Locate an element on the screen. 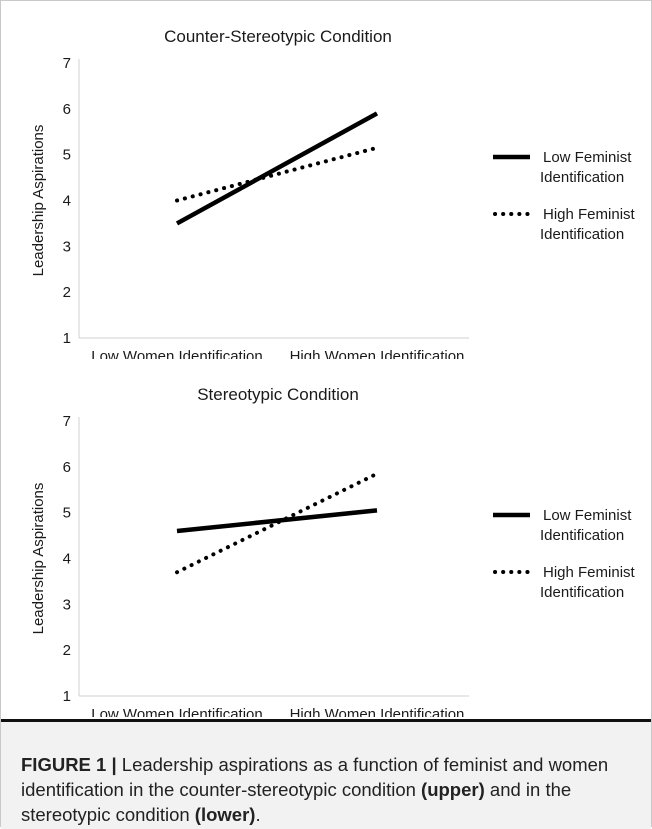 The height and width of the screenshot is (829, 652). caption-text-part-2: and in the stereotypic condition is located at coordinates (296, 802).